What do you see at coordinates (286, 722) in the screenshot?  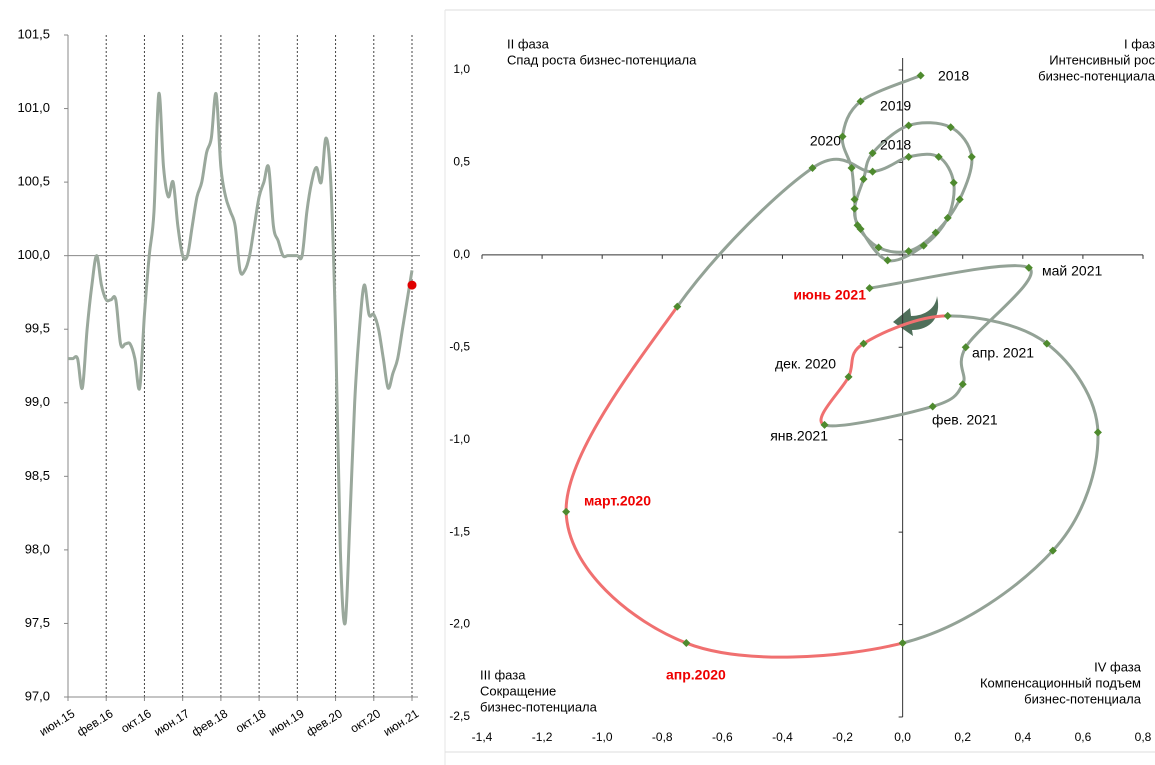 I see `x-tick-label: июн.19` at bounding box center [286, 722].